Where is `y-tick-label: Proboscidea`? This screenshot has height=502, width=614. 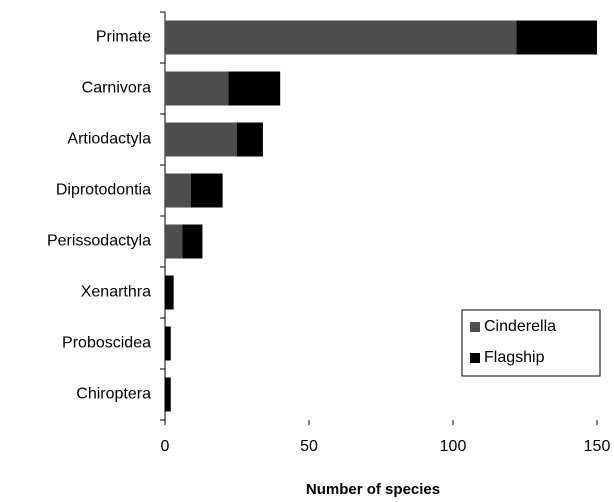
y-tick-label: Proboscidea is located at coordinates (106, 343).